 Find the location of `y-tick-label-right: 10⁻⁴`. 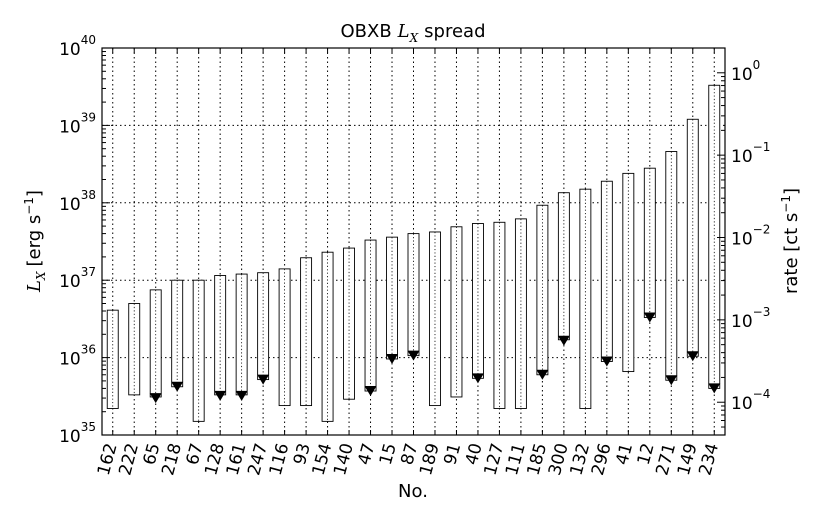

y-tick-label-right: 10⁻⁴ is located at coordinates (750, 400).